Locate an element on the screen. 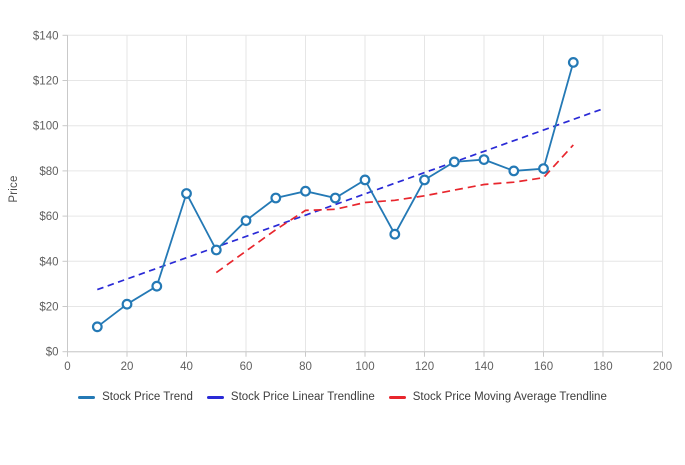 The width and height of the screenshot is (685, 465). legend-item-linear-trendline: Stock Price Linear Trendline is located at coordinates (290, 397).